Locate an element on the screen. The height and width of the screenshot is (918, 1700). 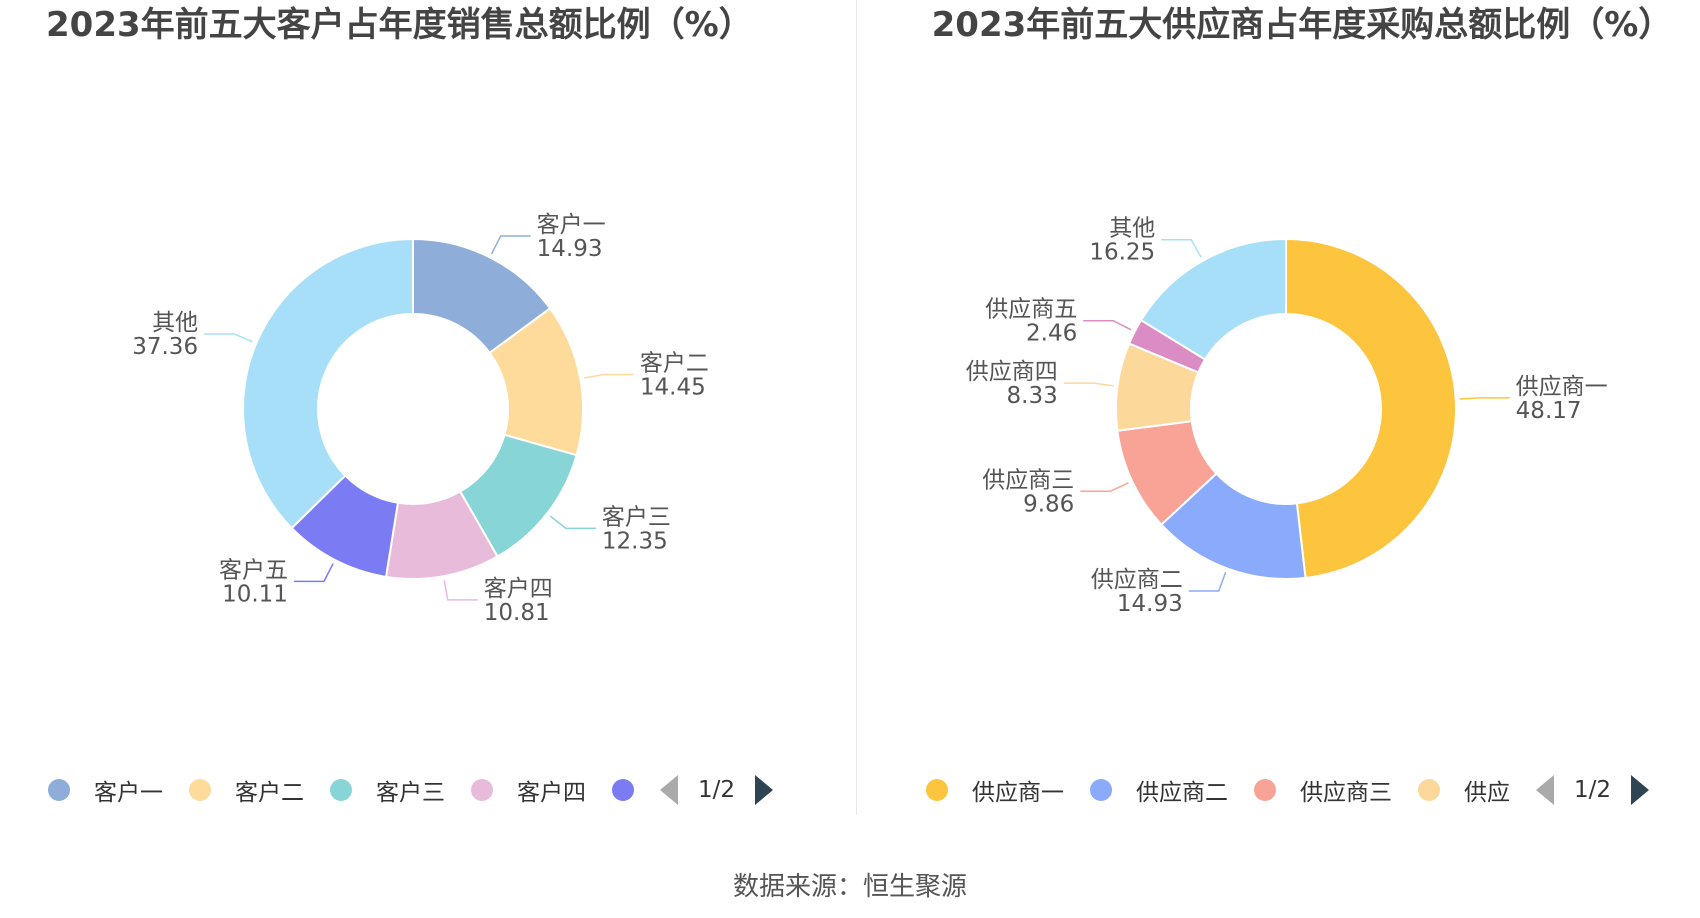
customer-legend-item-2: 客户二 is located at coordinates (246, 790).